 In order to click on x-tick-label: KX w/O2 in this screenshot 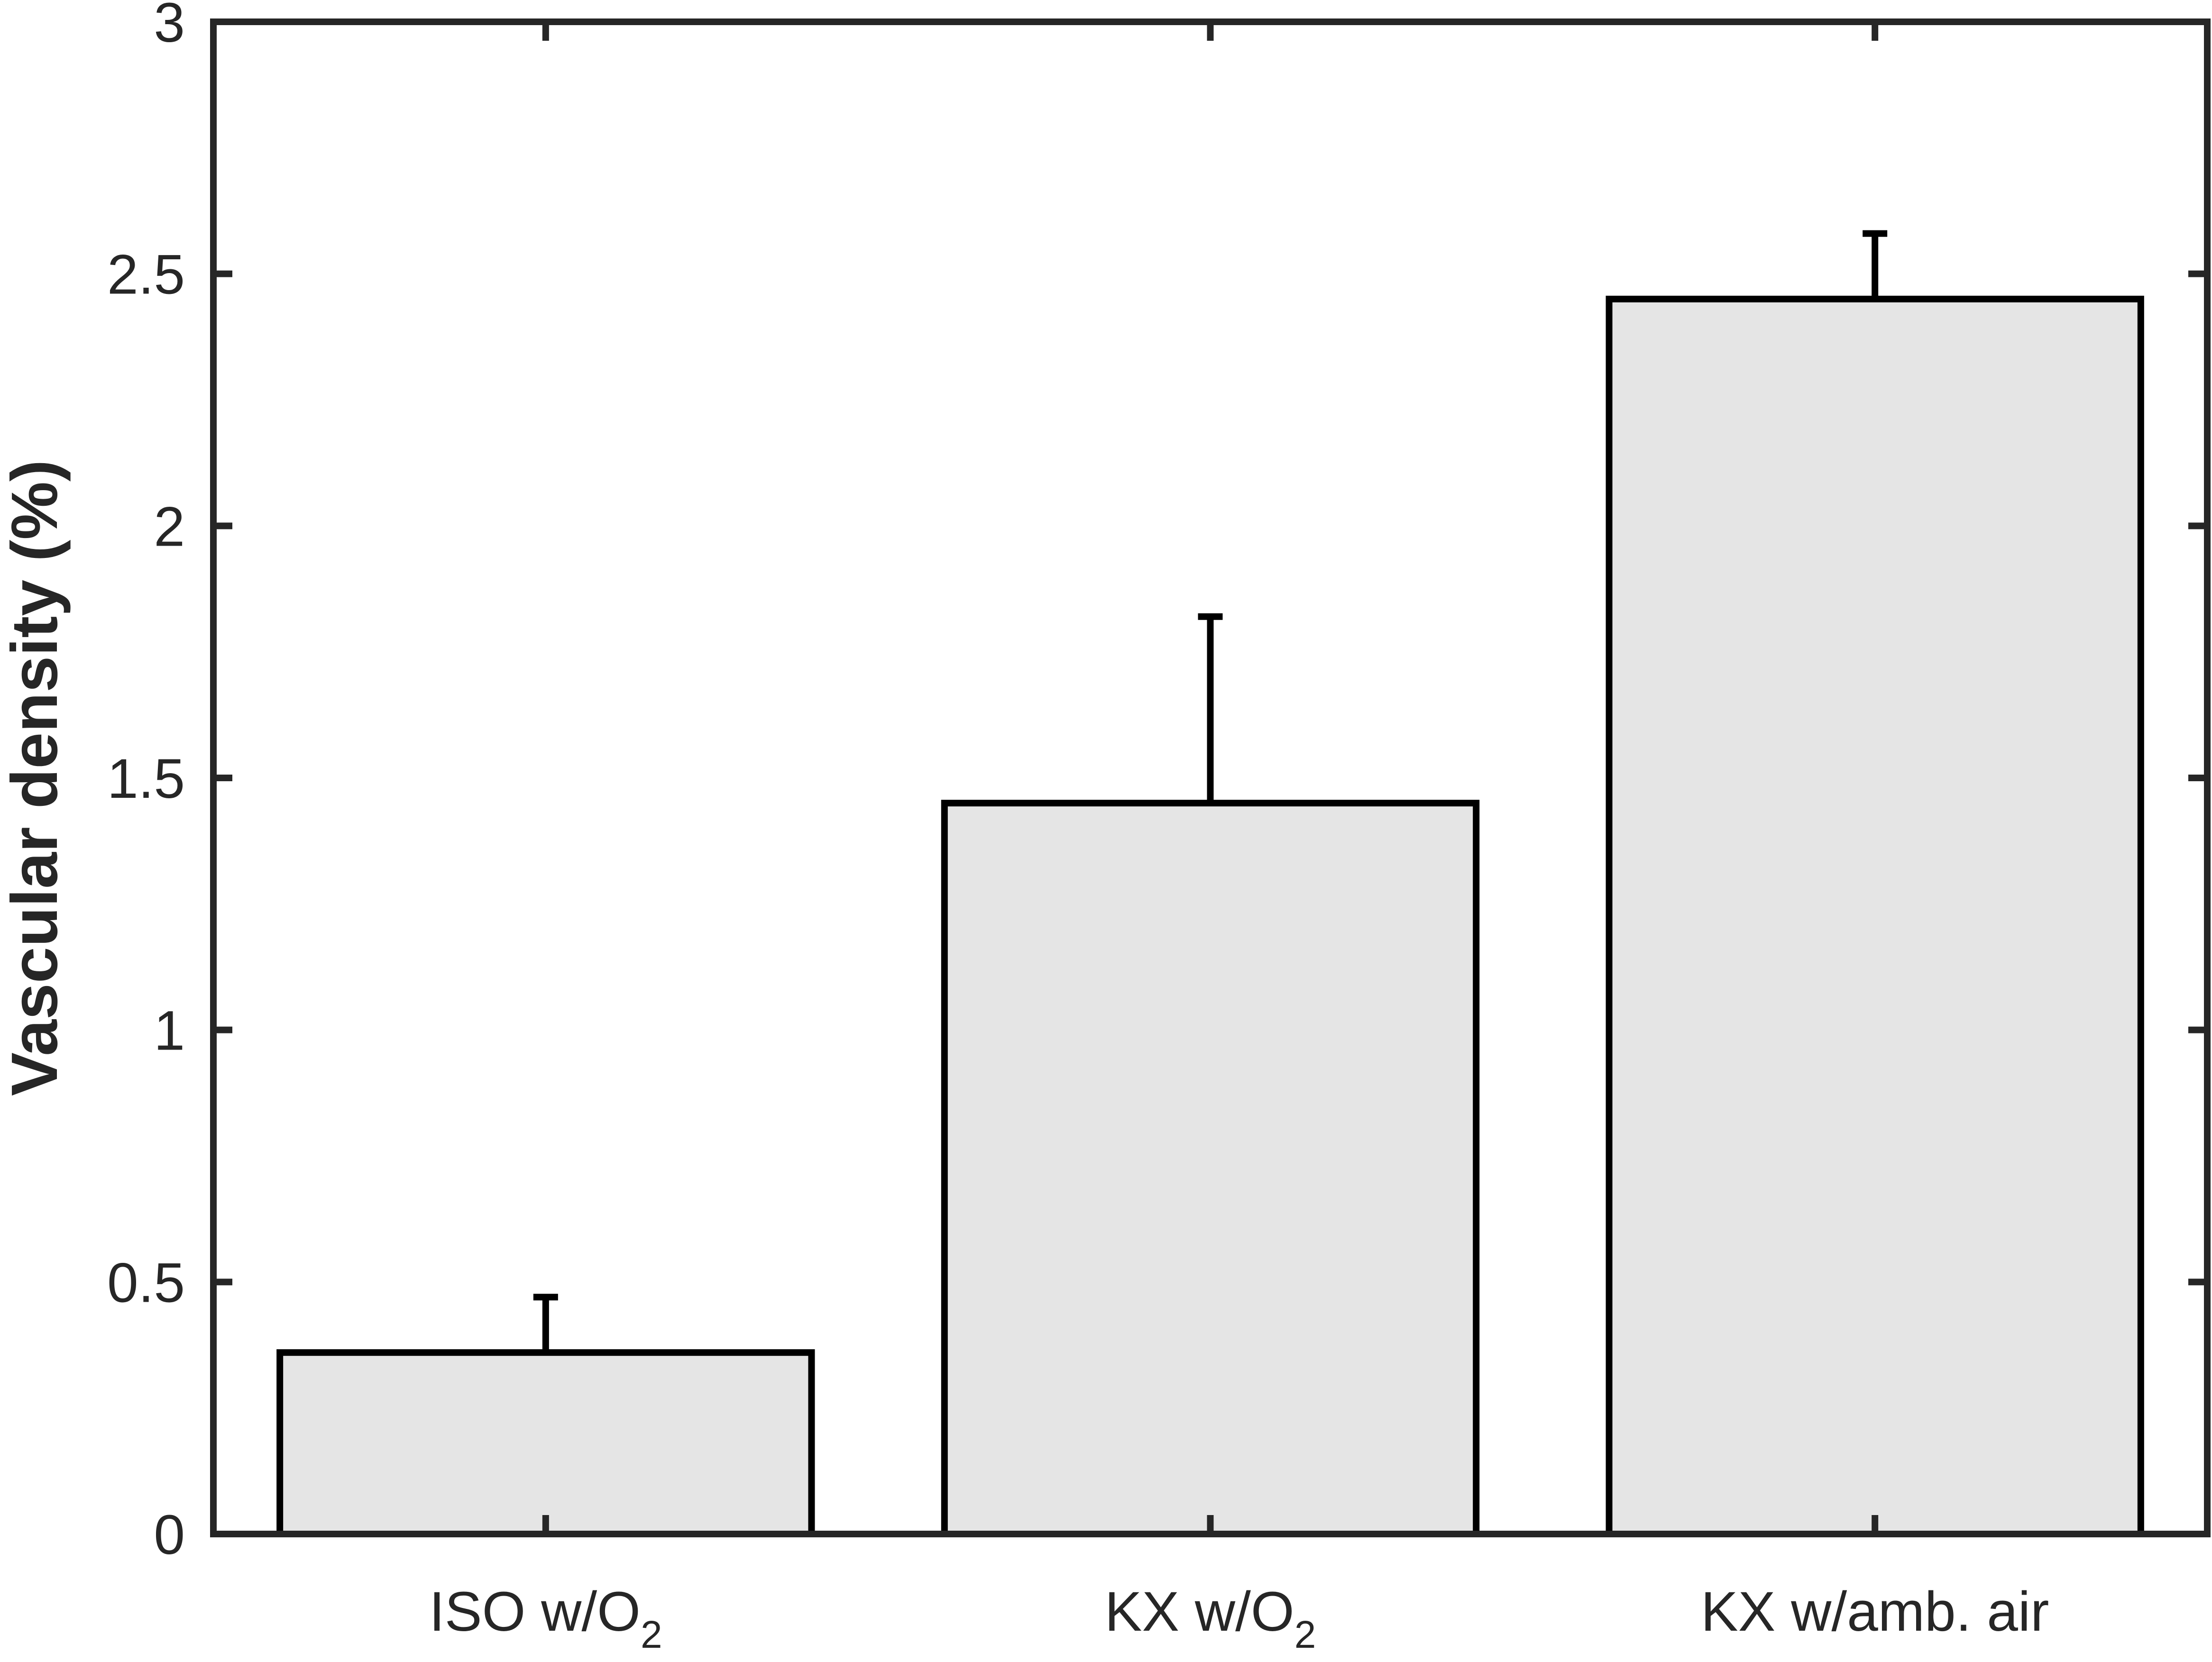, I will do `click(1210, 1618)`.